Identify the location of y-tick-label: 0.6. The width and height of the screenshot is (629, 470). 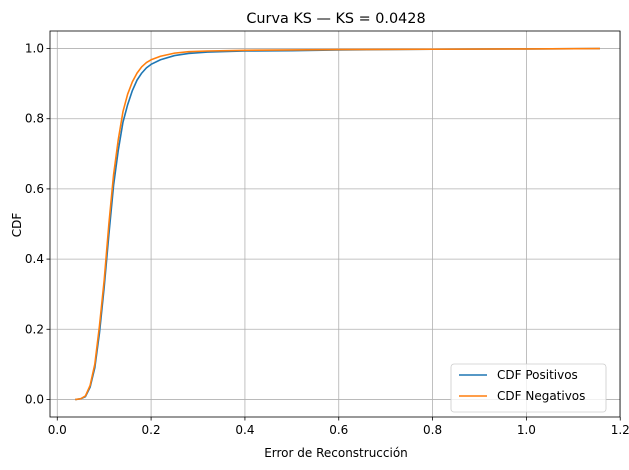
(34, 189).